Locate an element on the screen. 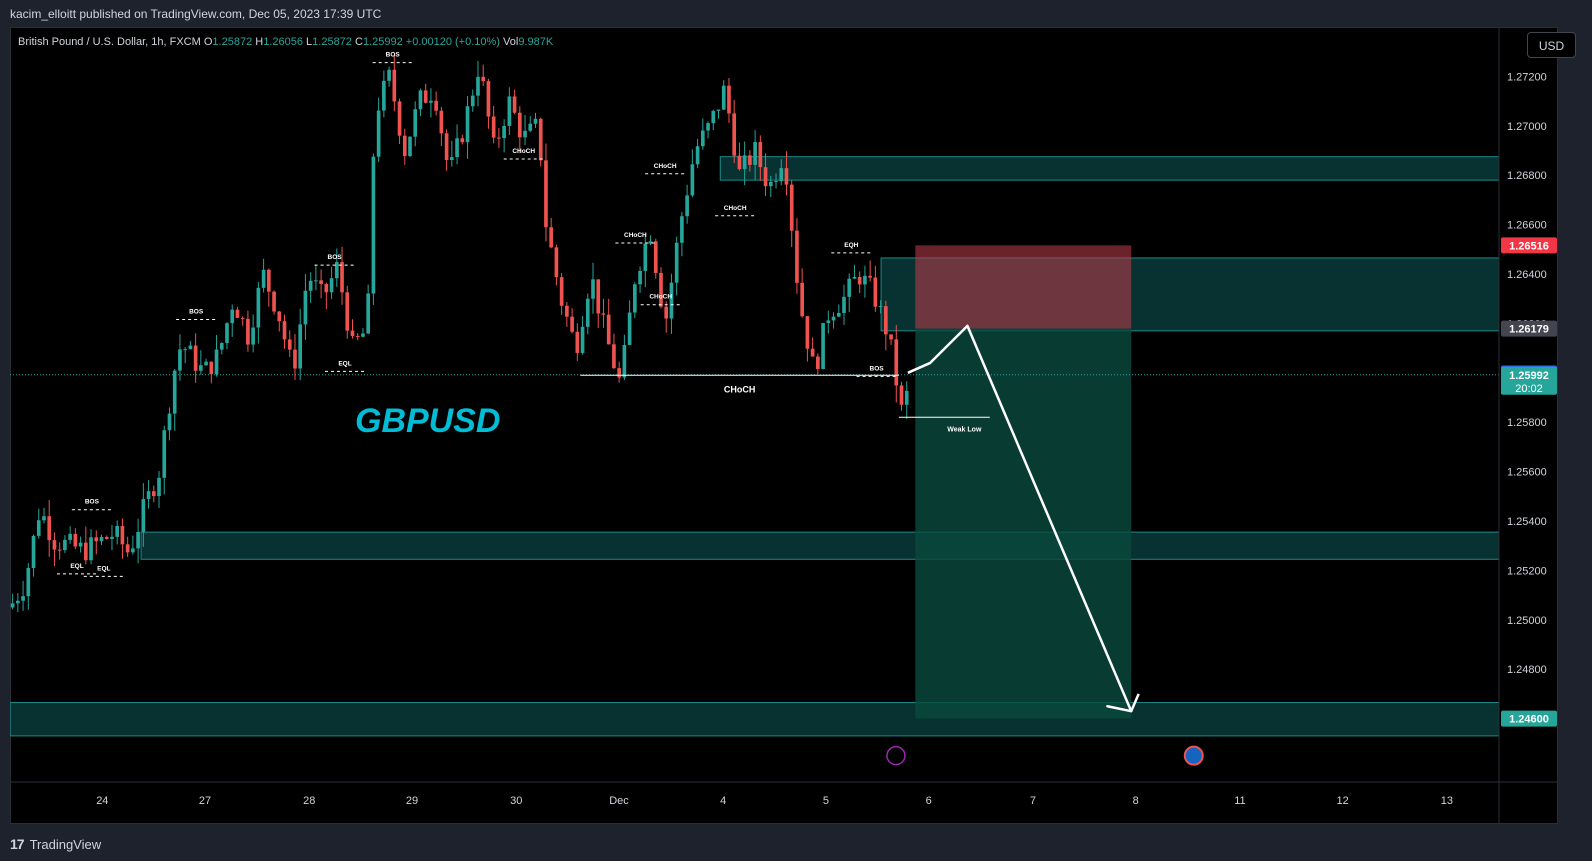 Image resolution: width=1592 pixels, height=861 pixels. level-label: CHoCH is located at coordinates (740, 389).